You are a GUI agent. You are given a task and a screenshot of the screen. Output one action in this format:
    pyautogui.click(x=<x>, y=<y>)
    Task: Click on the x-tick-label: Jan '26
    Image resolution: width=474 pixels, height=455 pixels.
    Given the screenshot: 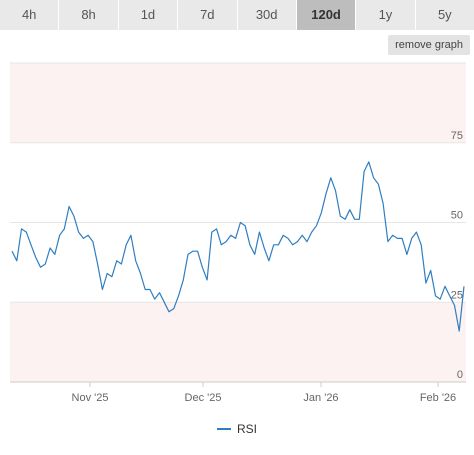 What is the action you would take?
    pyautogui.click(x=320, y=398)
    